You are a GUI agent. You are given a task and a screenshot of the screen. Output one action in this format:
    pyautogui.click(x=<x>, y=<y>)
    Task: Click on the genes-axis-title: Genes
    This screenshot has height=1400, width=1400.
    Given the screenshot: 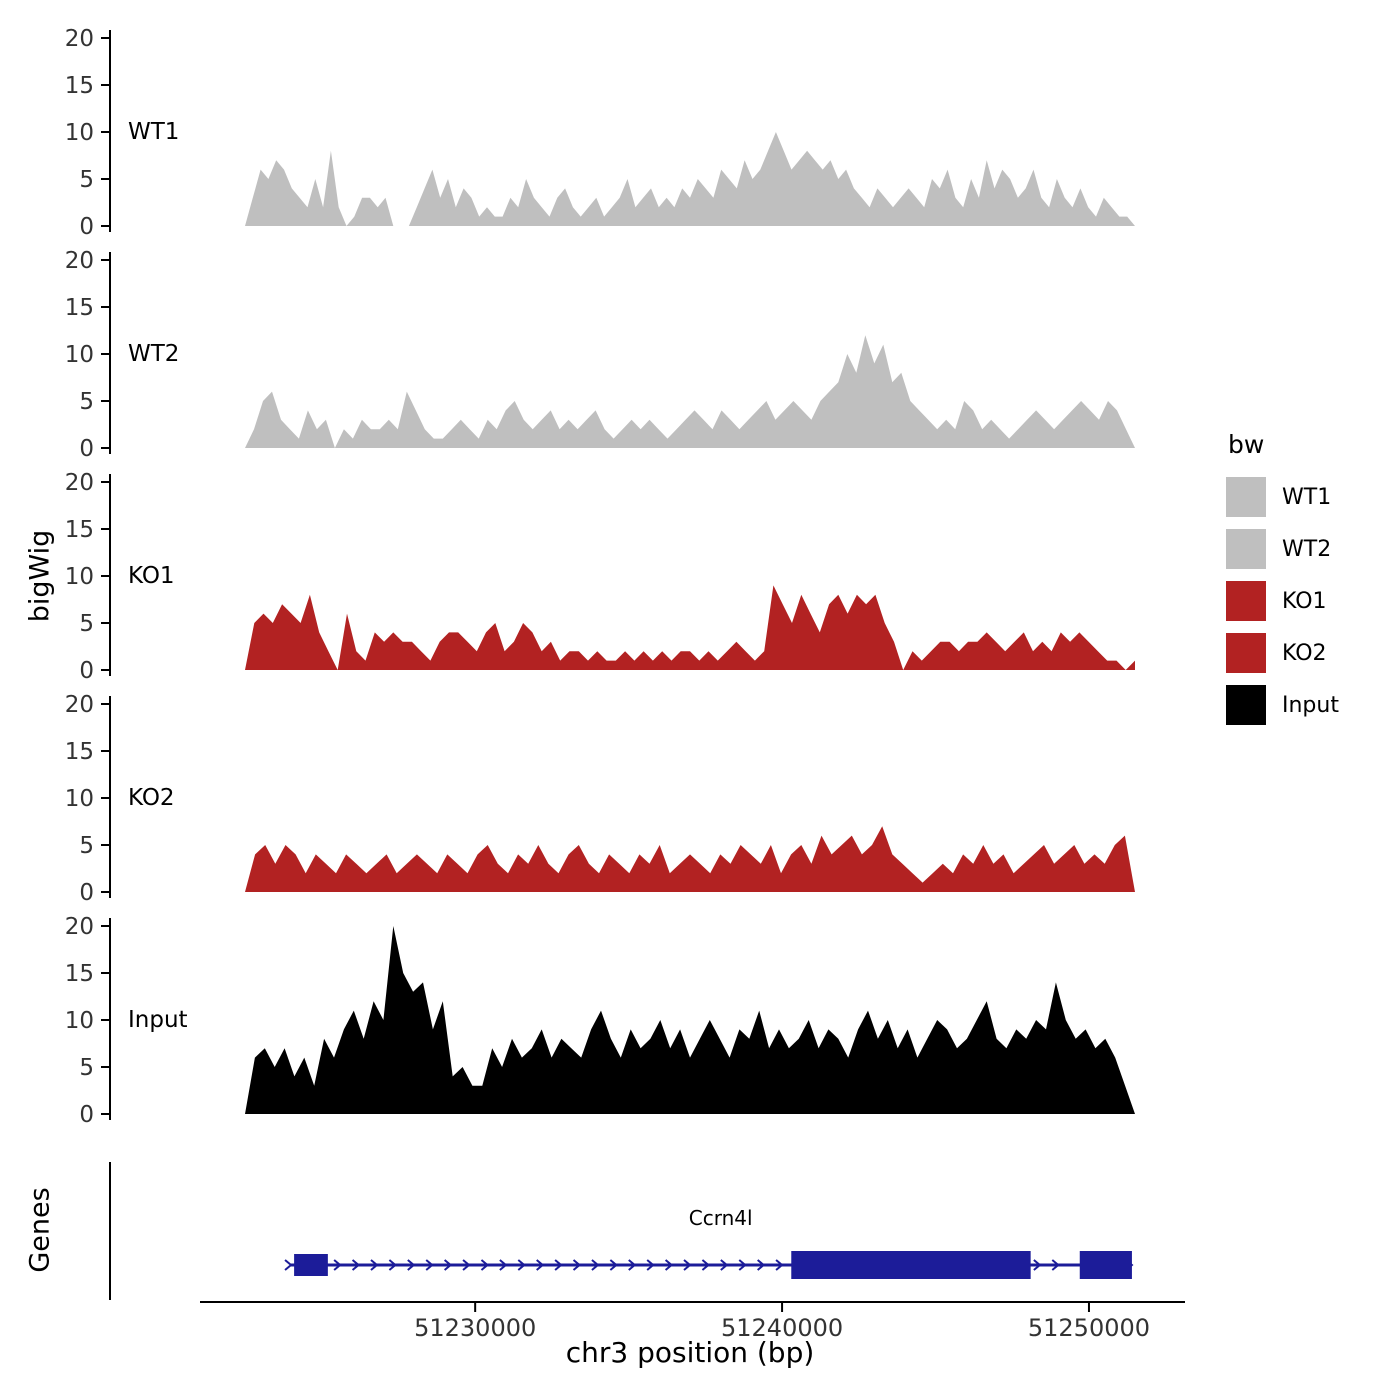 What is the action you would take?
    pyautogui.click(x=40, y=1230)
    